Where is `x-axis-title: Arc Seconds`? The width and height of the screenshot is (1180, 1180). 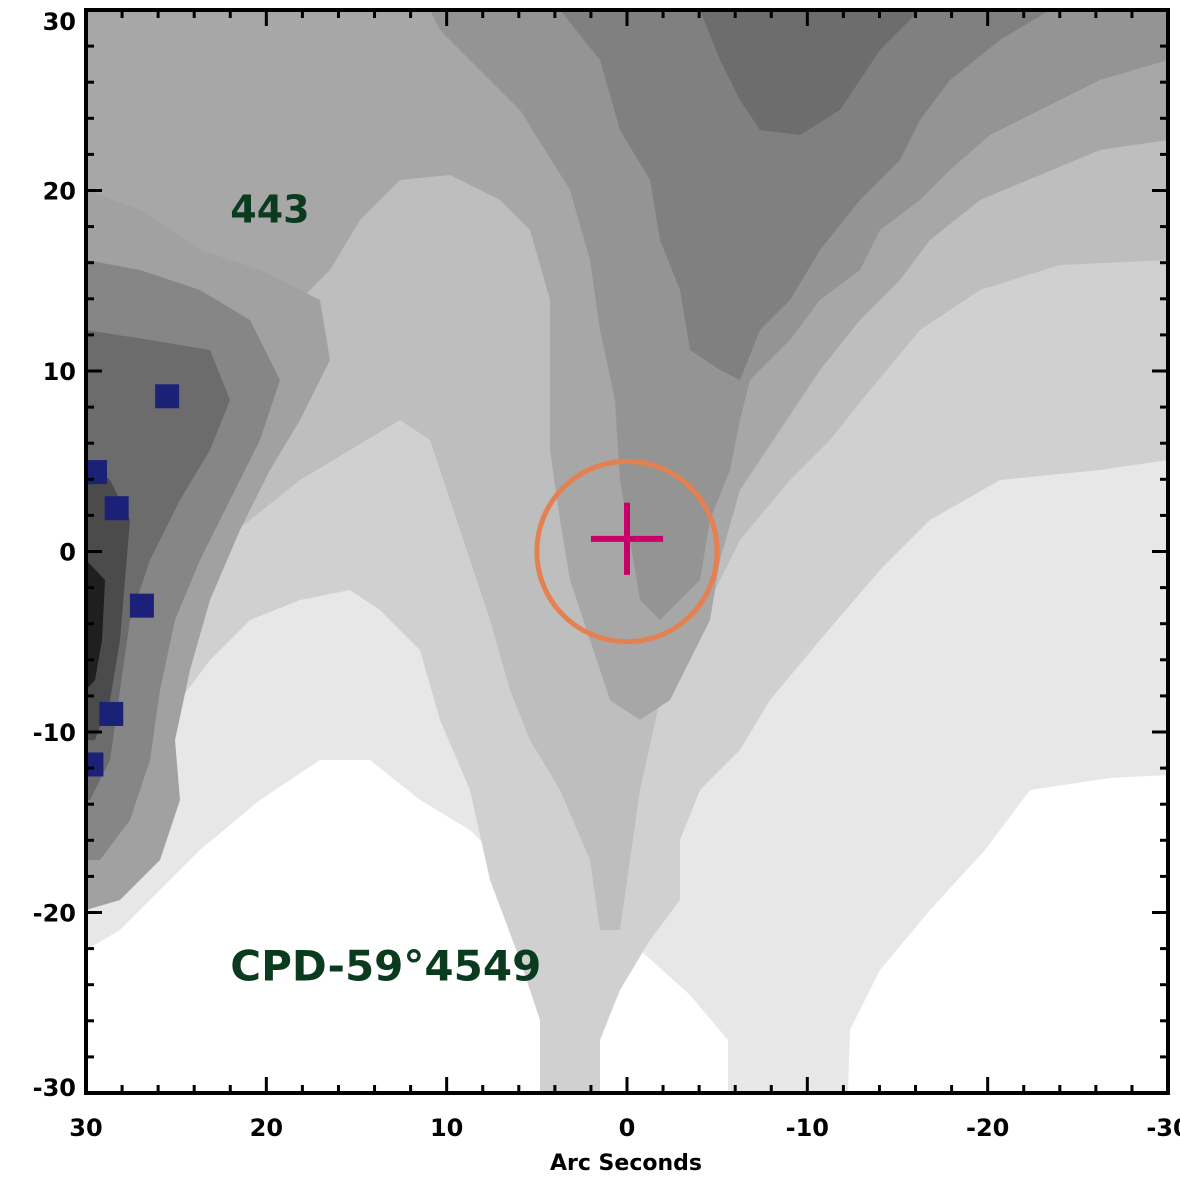
x-axis-title: Arc Seconds is located at coordinates (626, 1163).